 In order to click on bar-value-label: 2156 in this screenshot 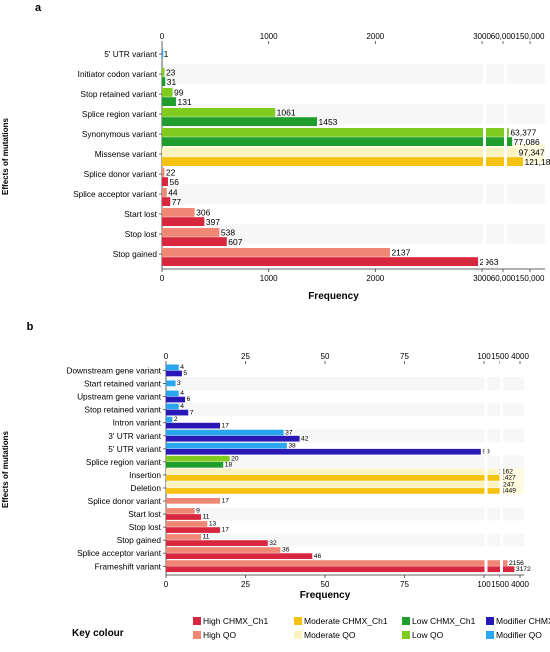, I will do `click(516, 563)`.